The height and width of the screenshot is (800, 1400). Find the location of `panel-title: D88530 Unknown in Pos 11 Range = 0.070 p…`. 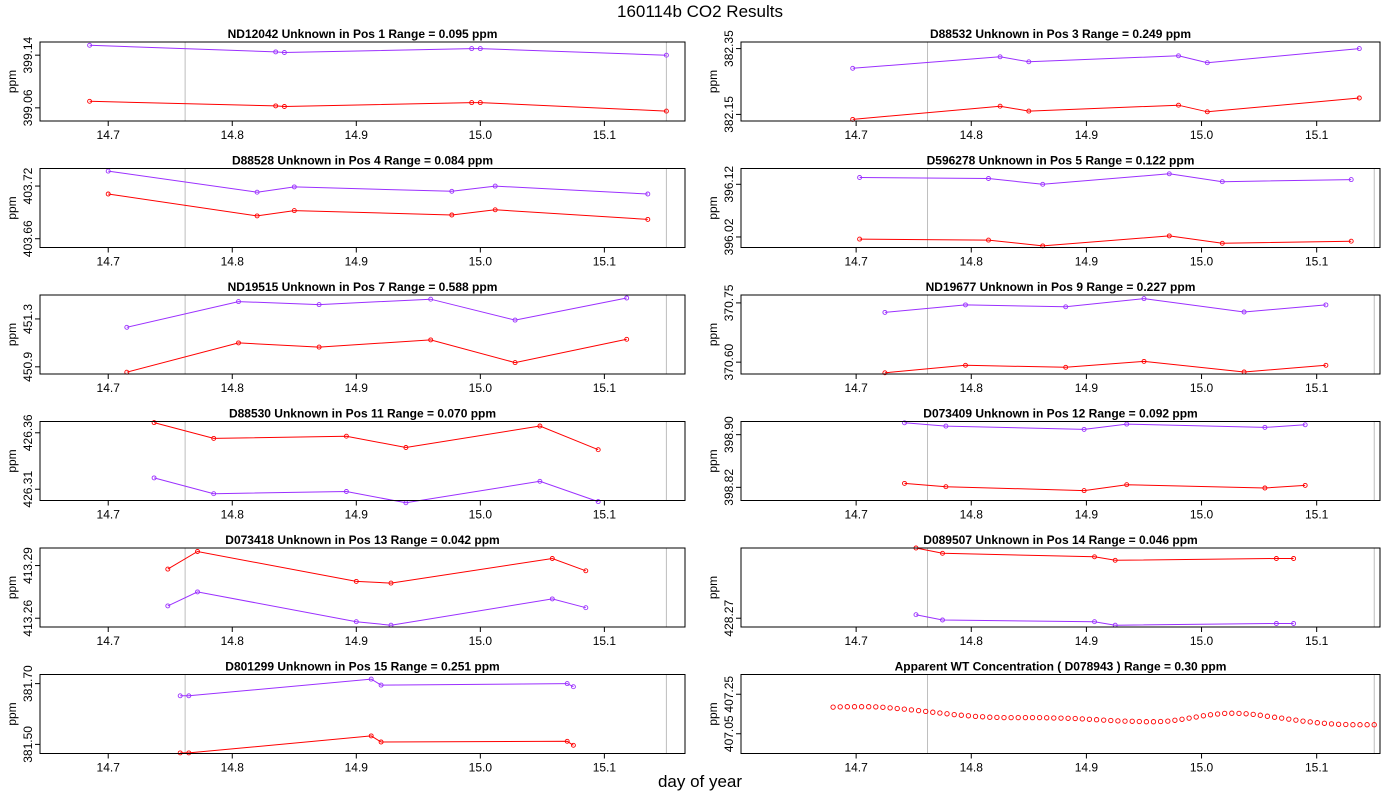

panel-title: D88530 Unknown in Pos 11 Range = 0.070 p… is located at coordinates (362, 414).